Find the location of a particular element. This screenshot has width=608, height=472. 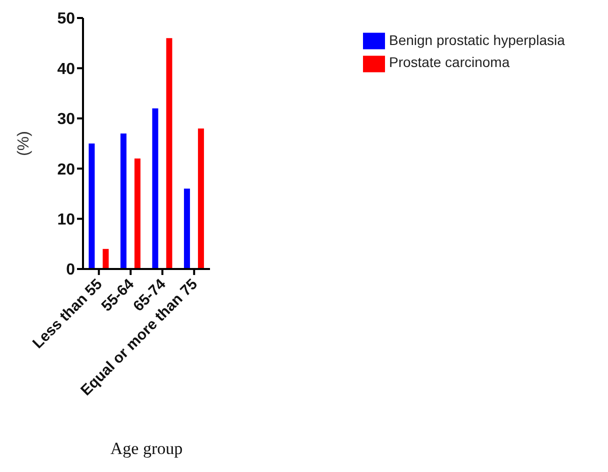

y-tick-label: 10 is located at coordinates (66, 219).